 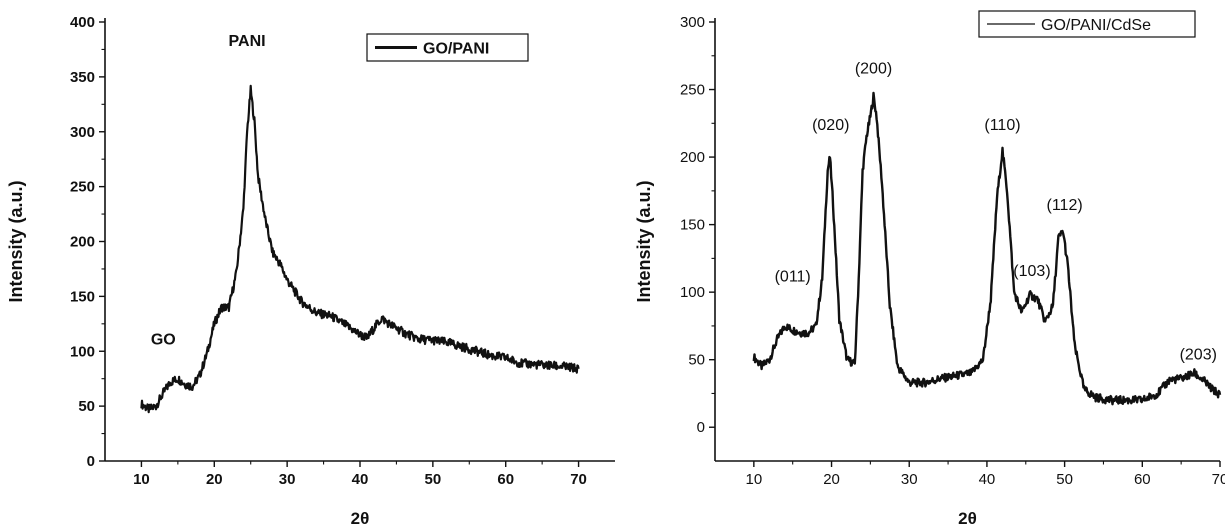 What do you see at coordinates (82, 77) in the screenshot?
I see `y-tick-label: 350` at bounding box center [82, 77].